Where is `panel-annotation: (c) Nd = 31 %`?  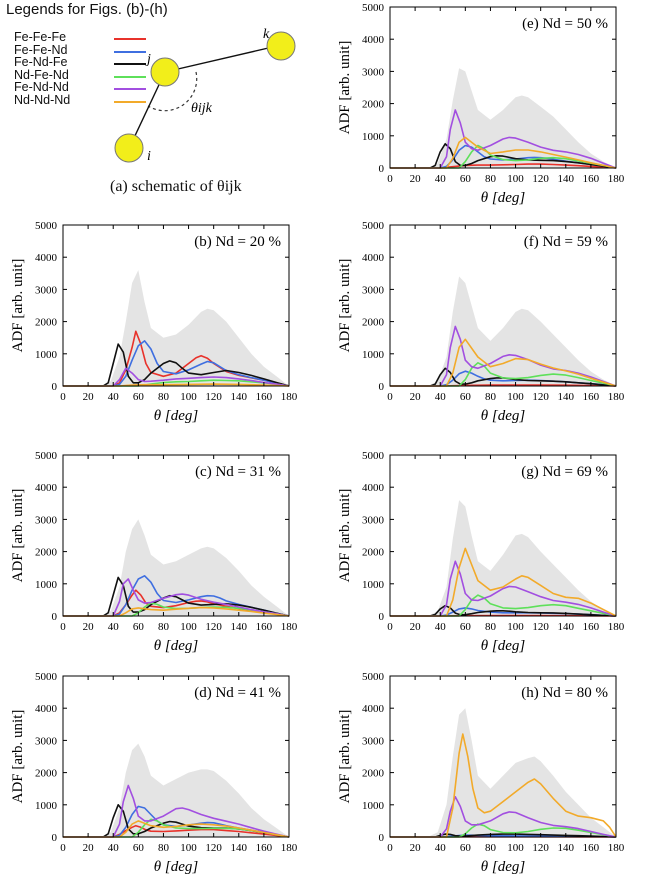
panel-annotation: (c) Nd = 31 % is located at coordinates (238, 472).